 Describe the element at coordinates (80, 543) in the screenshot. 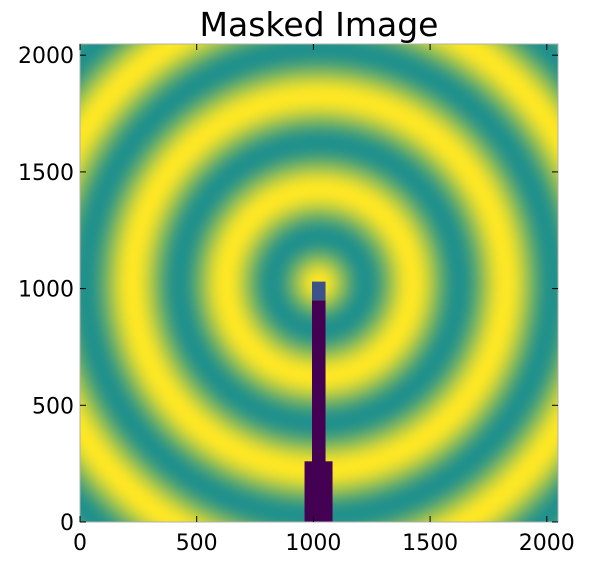

I see `x-tick-label: 0` at that location.